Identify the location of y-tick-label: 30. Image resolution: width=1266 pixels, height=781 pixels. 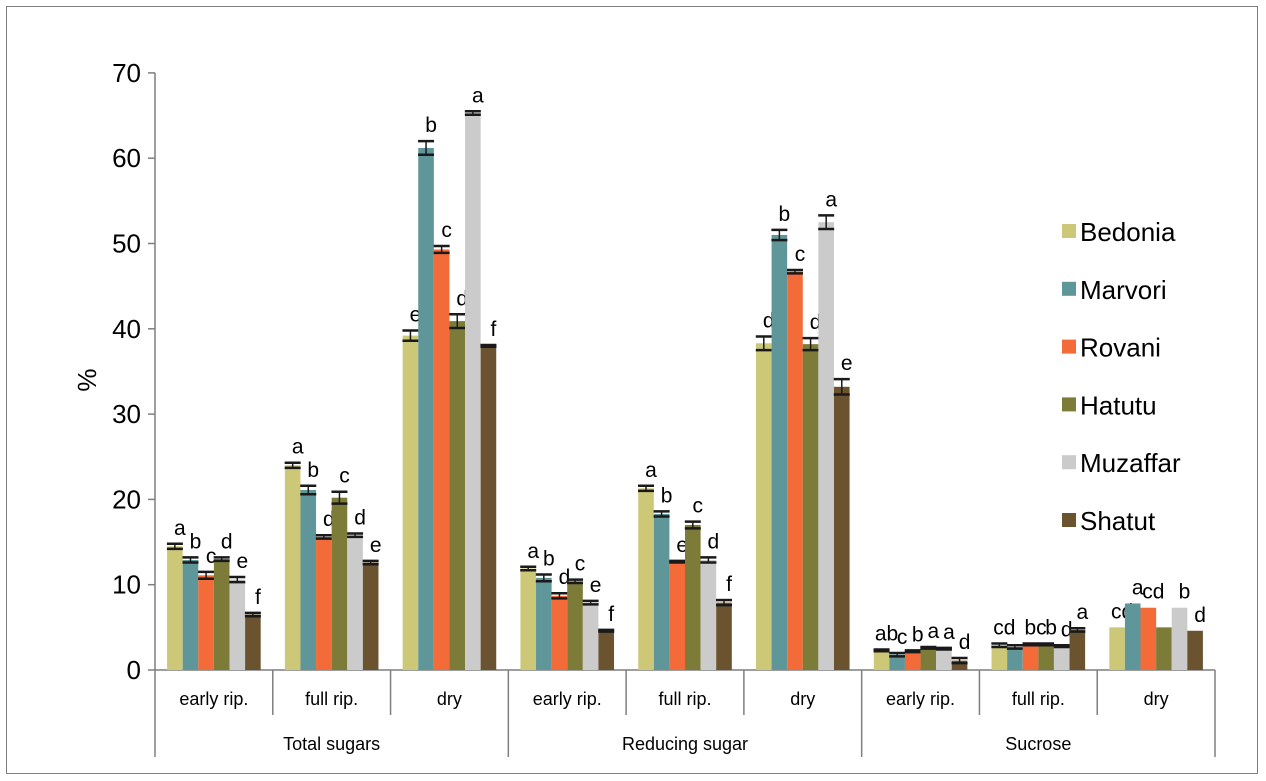
(126, 414).